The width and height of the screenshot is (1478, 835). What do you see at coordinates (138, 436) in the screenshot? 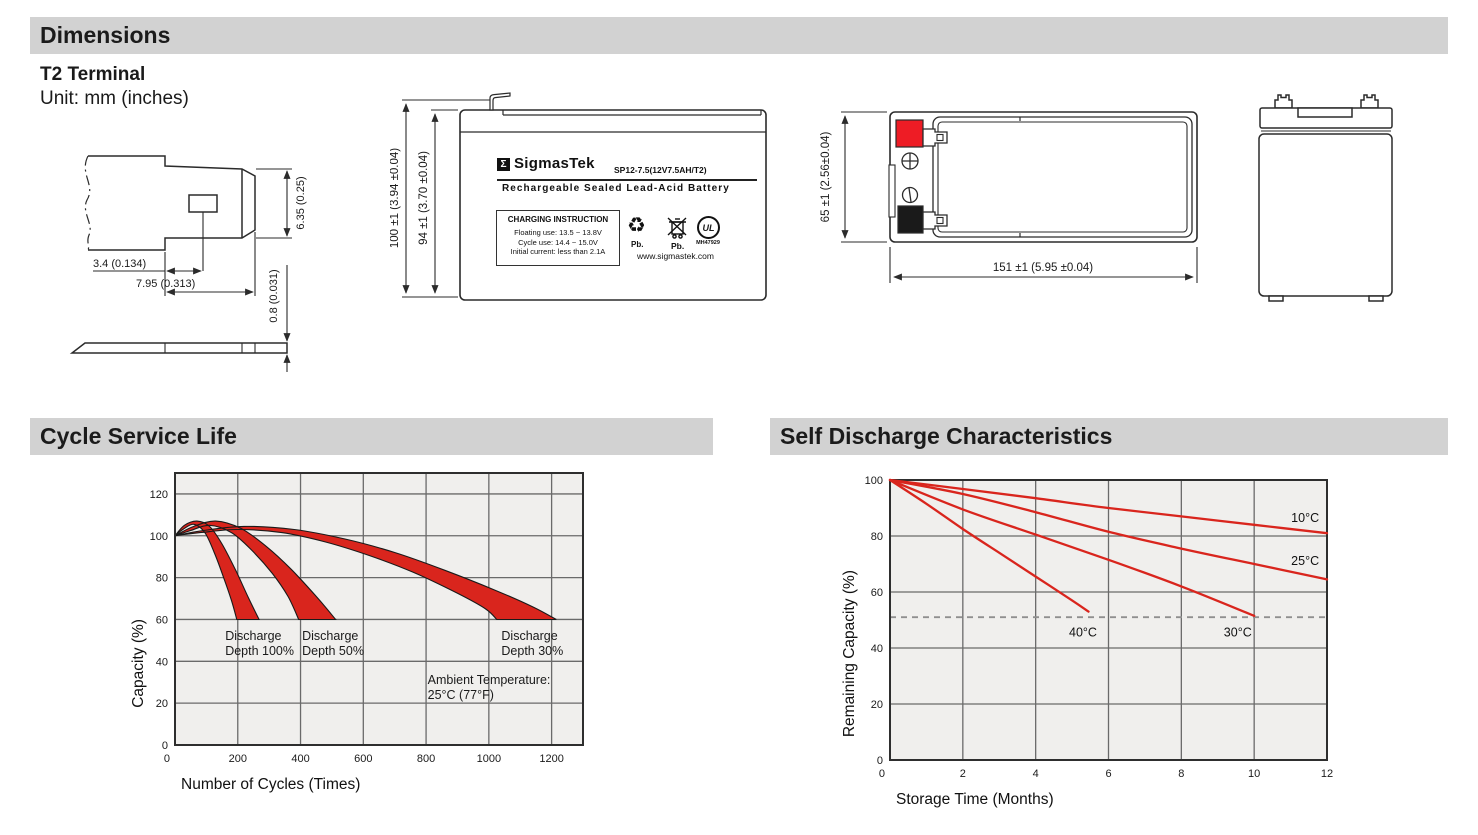
I see `section-title-cycle: Cycle Service Life` at bounding box center [138, 436].